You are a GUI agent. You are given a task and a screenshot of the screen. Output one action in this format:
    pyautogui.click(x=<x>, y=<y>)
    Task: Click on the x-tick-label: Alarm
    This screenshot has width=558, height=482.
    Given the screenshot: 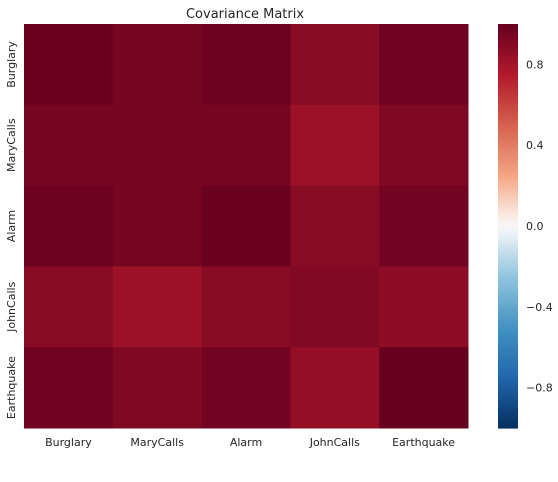 What is the action you would take?
    pyautogui.click(x=246, y=442)
    